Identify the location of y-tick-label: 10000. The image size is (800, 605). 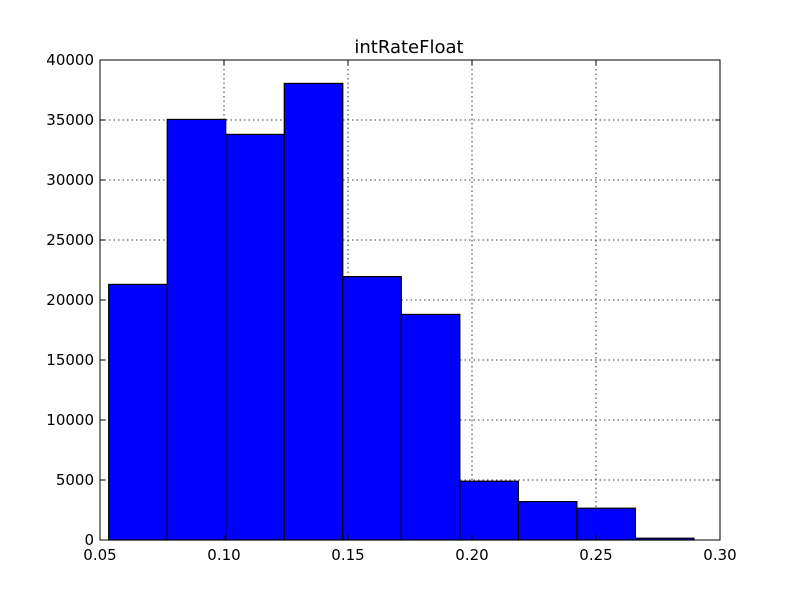
(70, 420).